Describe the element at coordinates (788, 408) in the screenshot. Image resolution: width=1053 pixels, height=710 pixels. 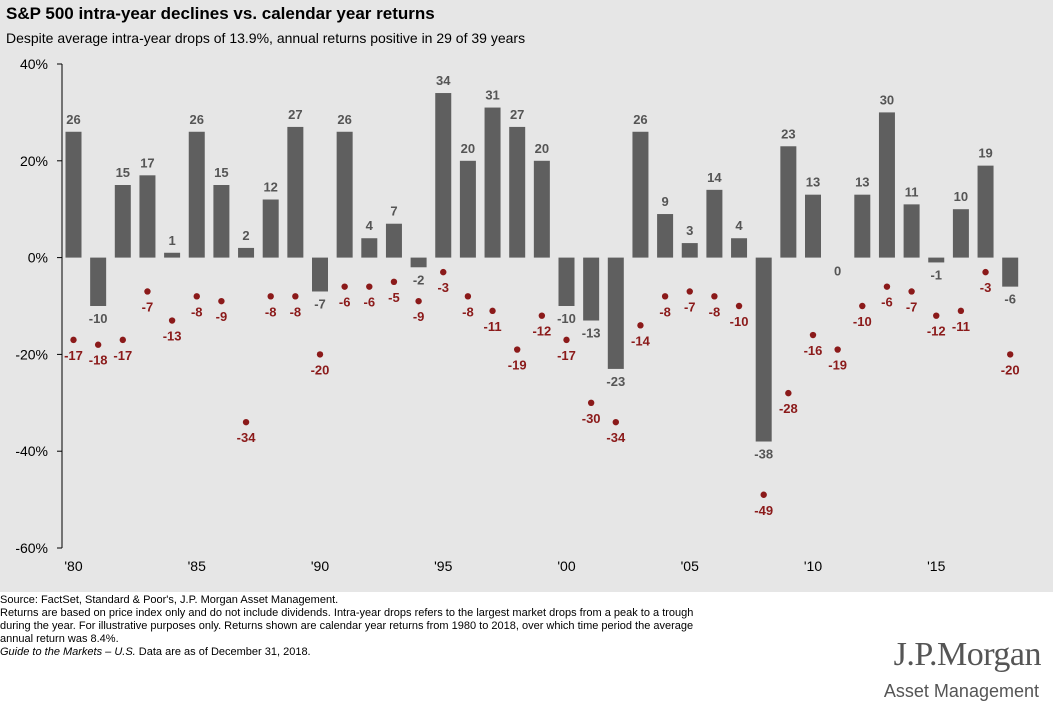
I see `decline-label: -28` at that location.